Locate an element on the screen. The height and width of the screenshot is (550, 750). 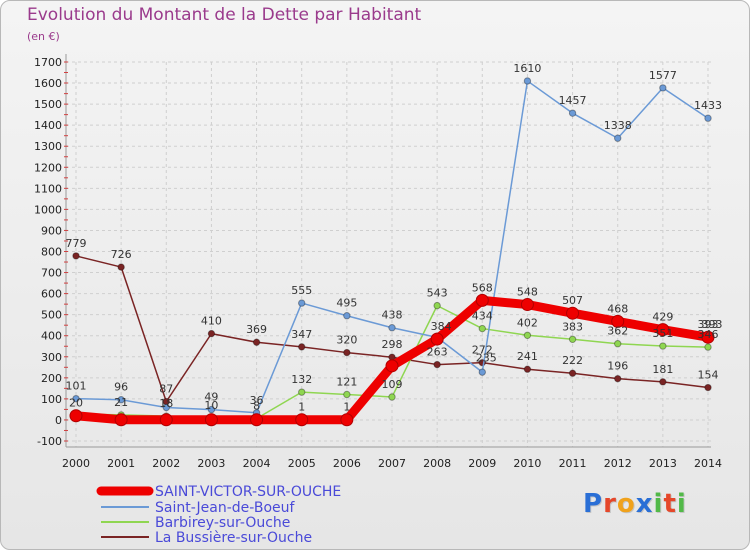
data-label: 384 is located at coordinates (441, 326).